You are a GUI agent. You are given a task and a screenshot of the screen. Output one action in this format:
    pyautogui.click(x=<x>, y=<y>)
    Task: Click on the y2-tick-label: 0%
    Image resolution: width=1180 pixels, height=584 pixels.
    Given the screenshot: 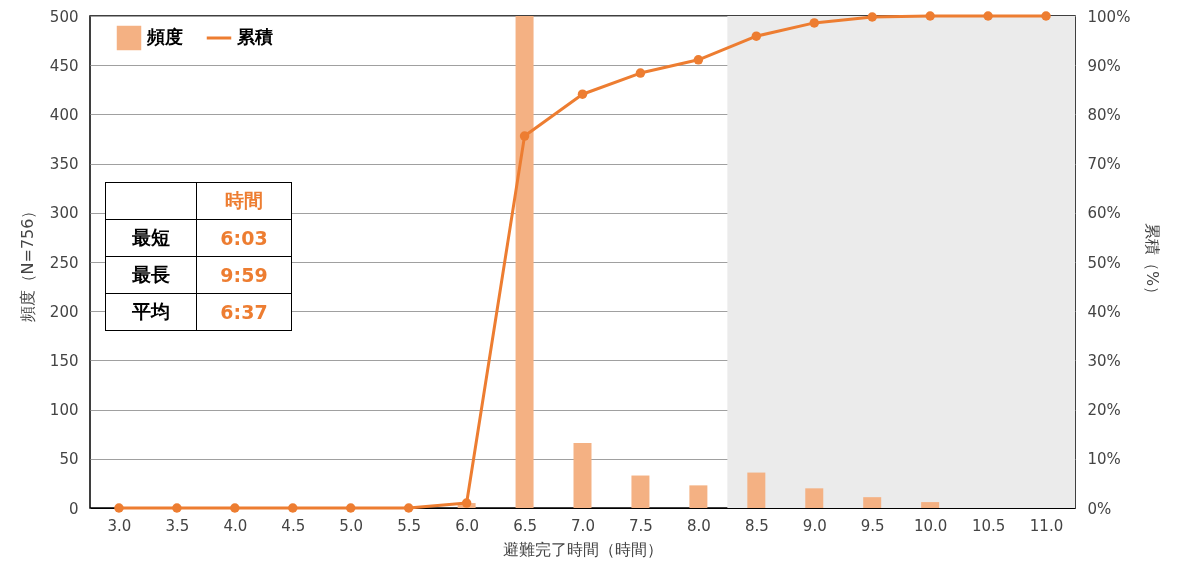 What is the action you would take?
    pyautogui.click(x=1099, y=508)
    